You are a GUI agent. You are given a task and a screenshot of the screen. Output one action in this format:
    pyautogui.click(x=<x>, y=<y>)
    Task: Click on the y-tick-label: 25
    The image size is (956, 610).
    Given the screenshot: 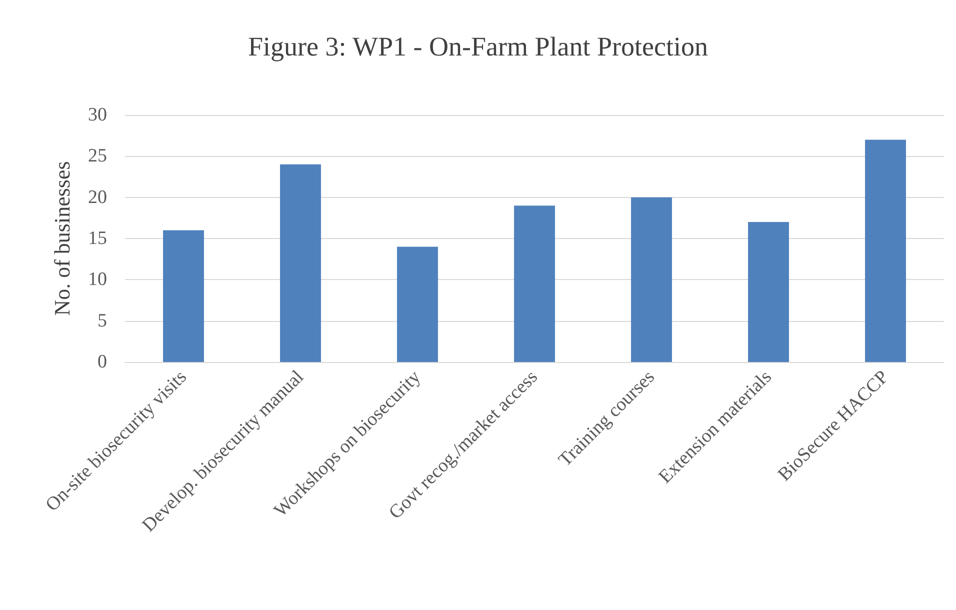 What is the action you would take?
    pyautogui.click(x=97, y=156)
    